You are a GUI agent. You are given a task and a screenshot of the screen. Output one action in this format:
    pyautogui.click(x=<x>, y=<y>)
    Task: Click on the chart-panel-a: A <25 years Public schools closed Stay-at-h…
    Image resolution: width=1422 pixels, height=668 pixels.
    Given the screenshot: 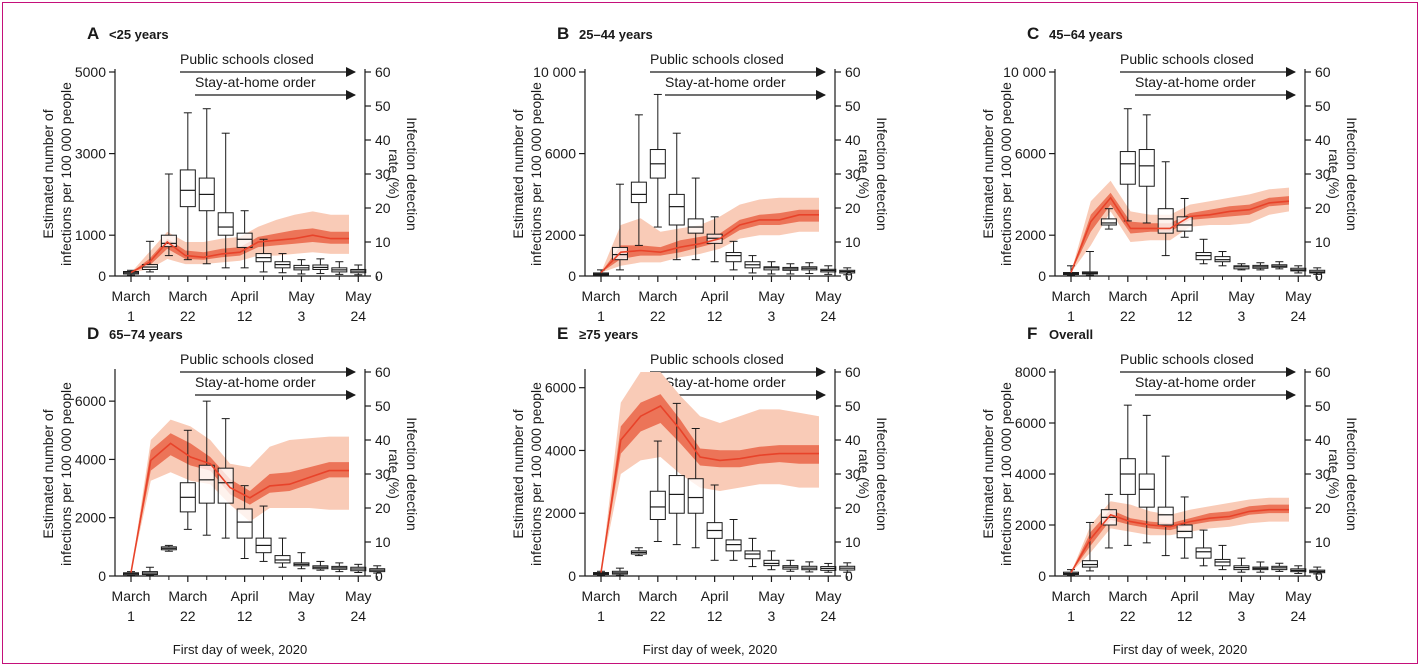 What is the action you would take?
    pyautogui.click(x=230, y=174)
    